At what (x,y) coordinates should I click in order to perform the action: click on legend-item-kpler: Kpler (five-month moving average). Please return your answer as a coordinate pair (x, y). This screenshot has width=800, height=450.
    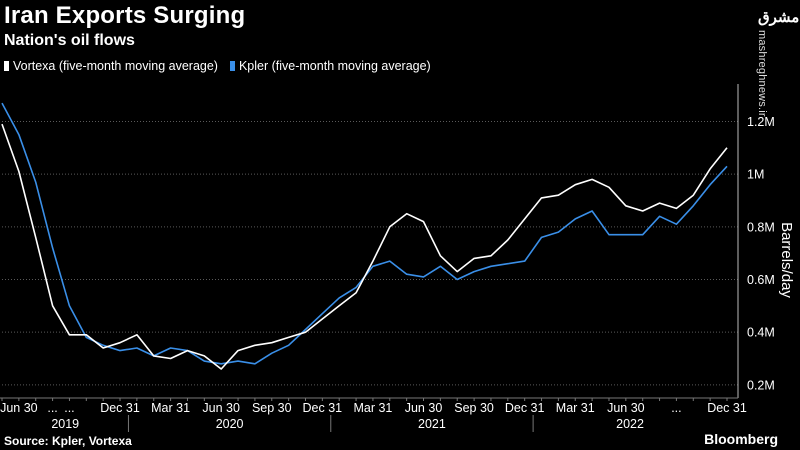
    Looking at the image, I should click on (330, 66).